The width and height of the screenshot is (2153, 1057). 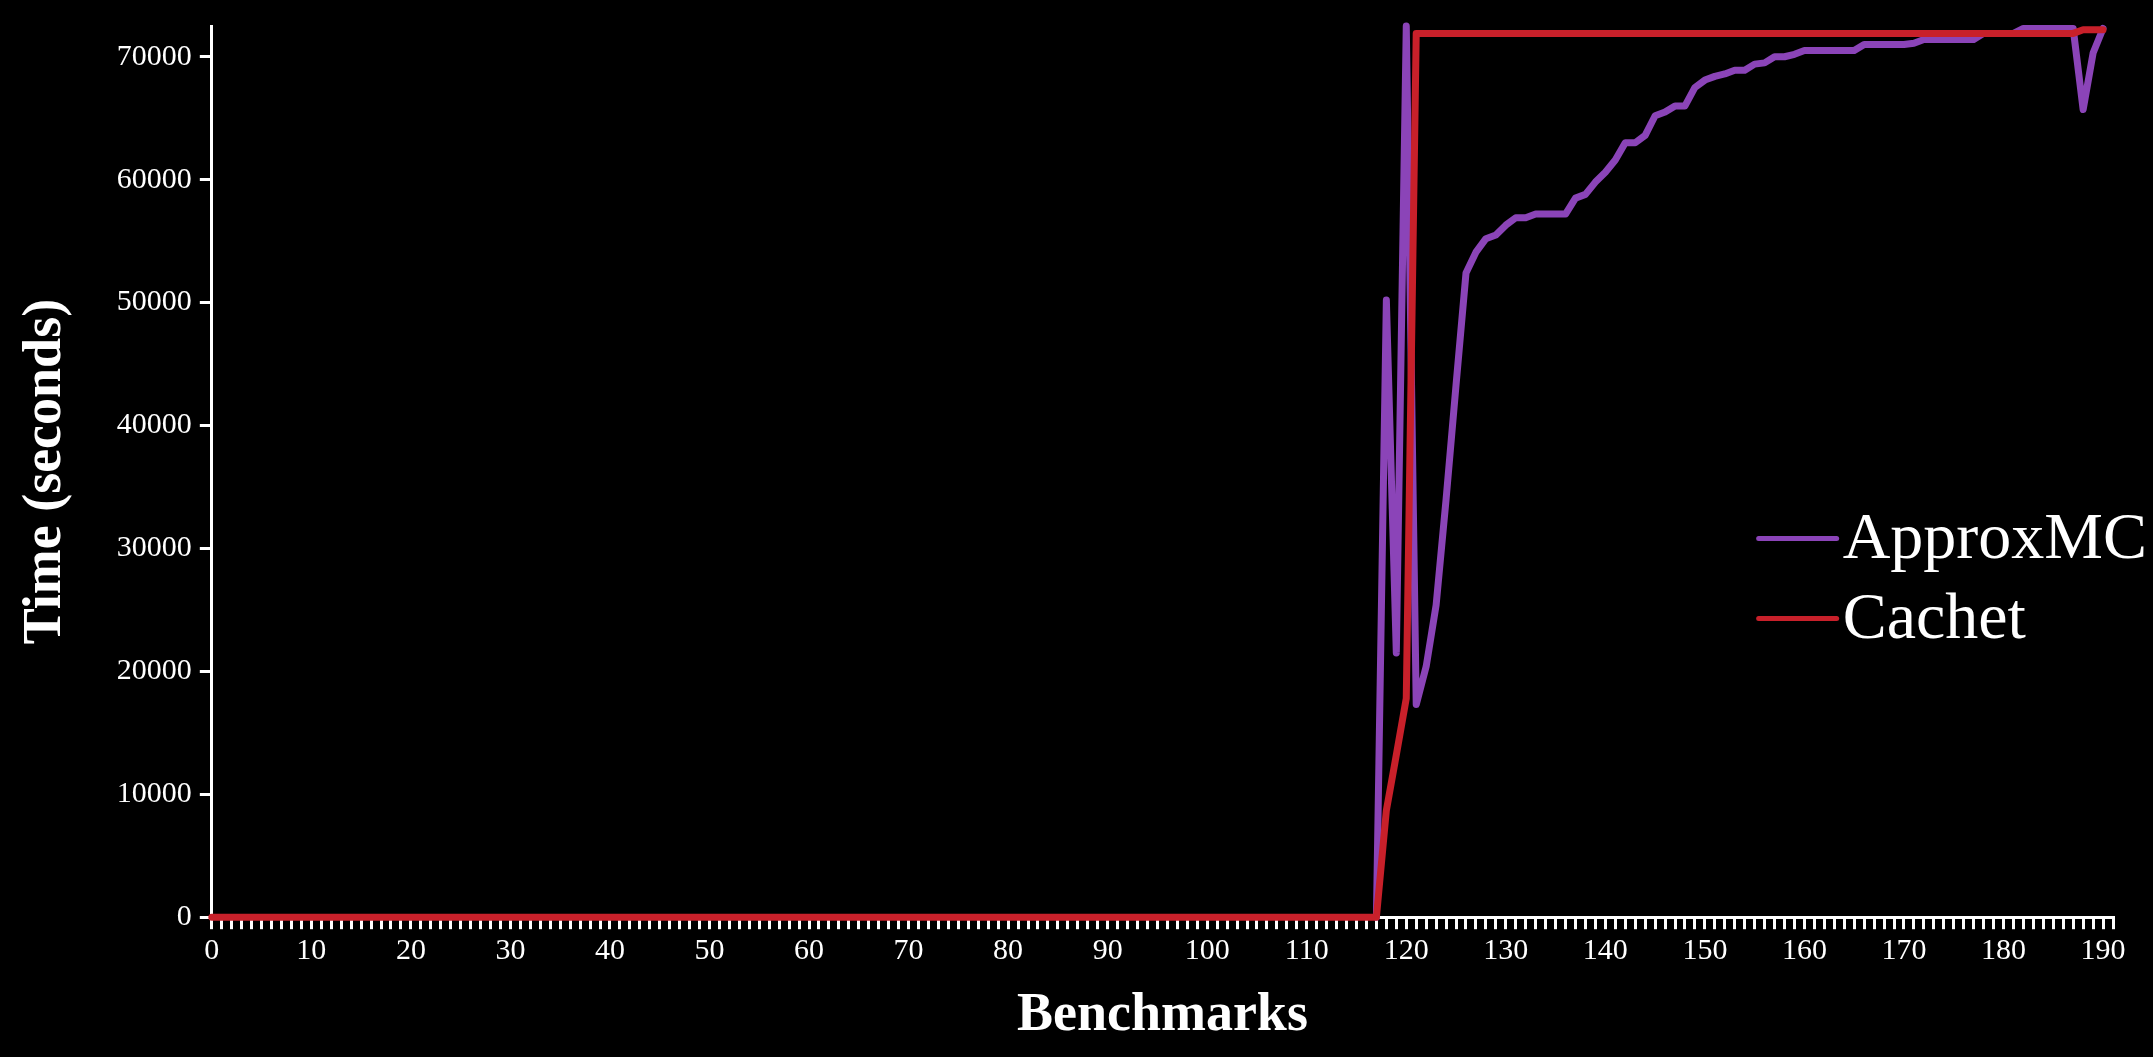 What do you see at coordinates (154, 423) in the screenshot?
I see `y-tick-label: 40000` at bounding box center [154, 423].